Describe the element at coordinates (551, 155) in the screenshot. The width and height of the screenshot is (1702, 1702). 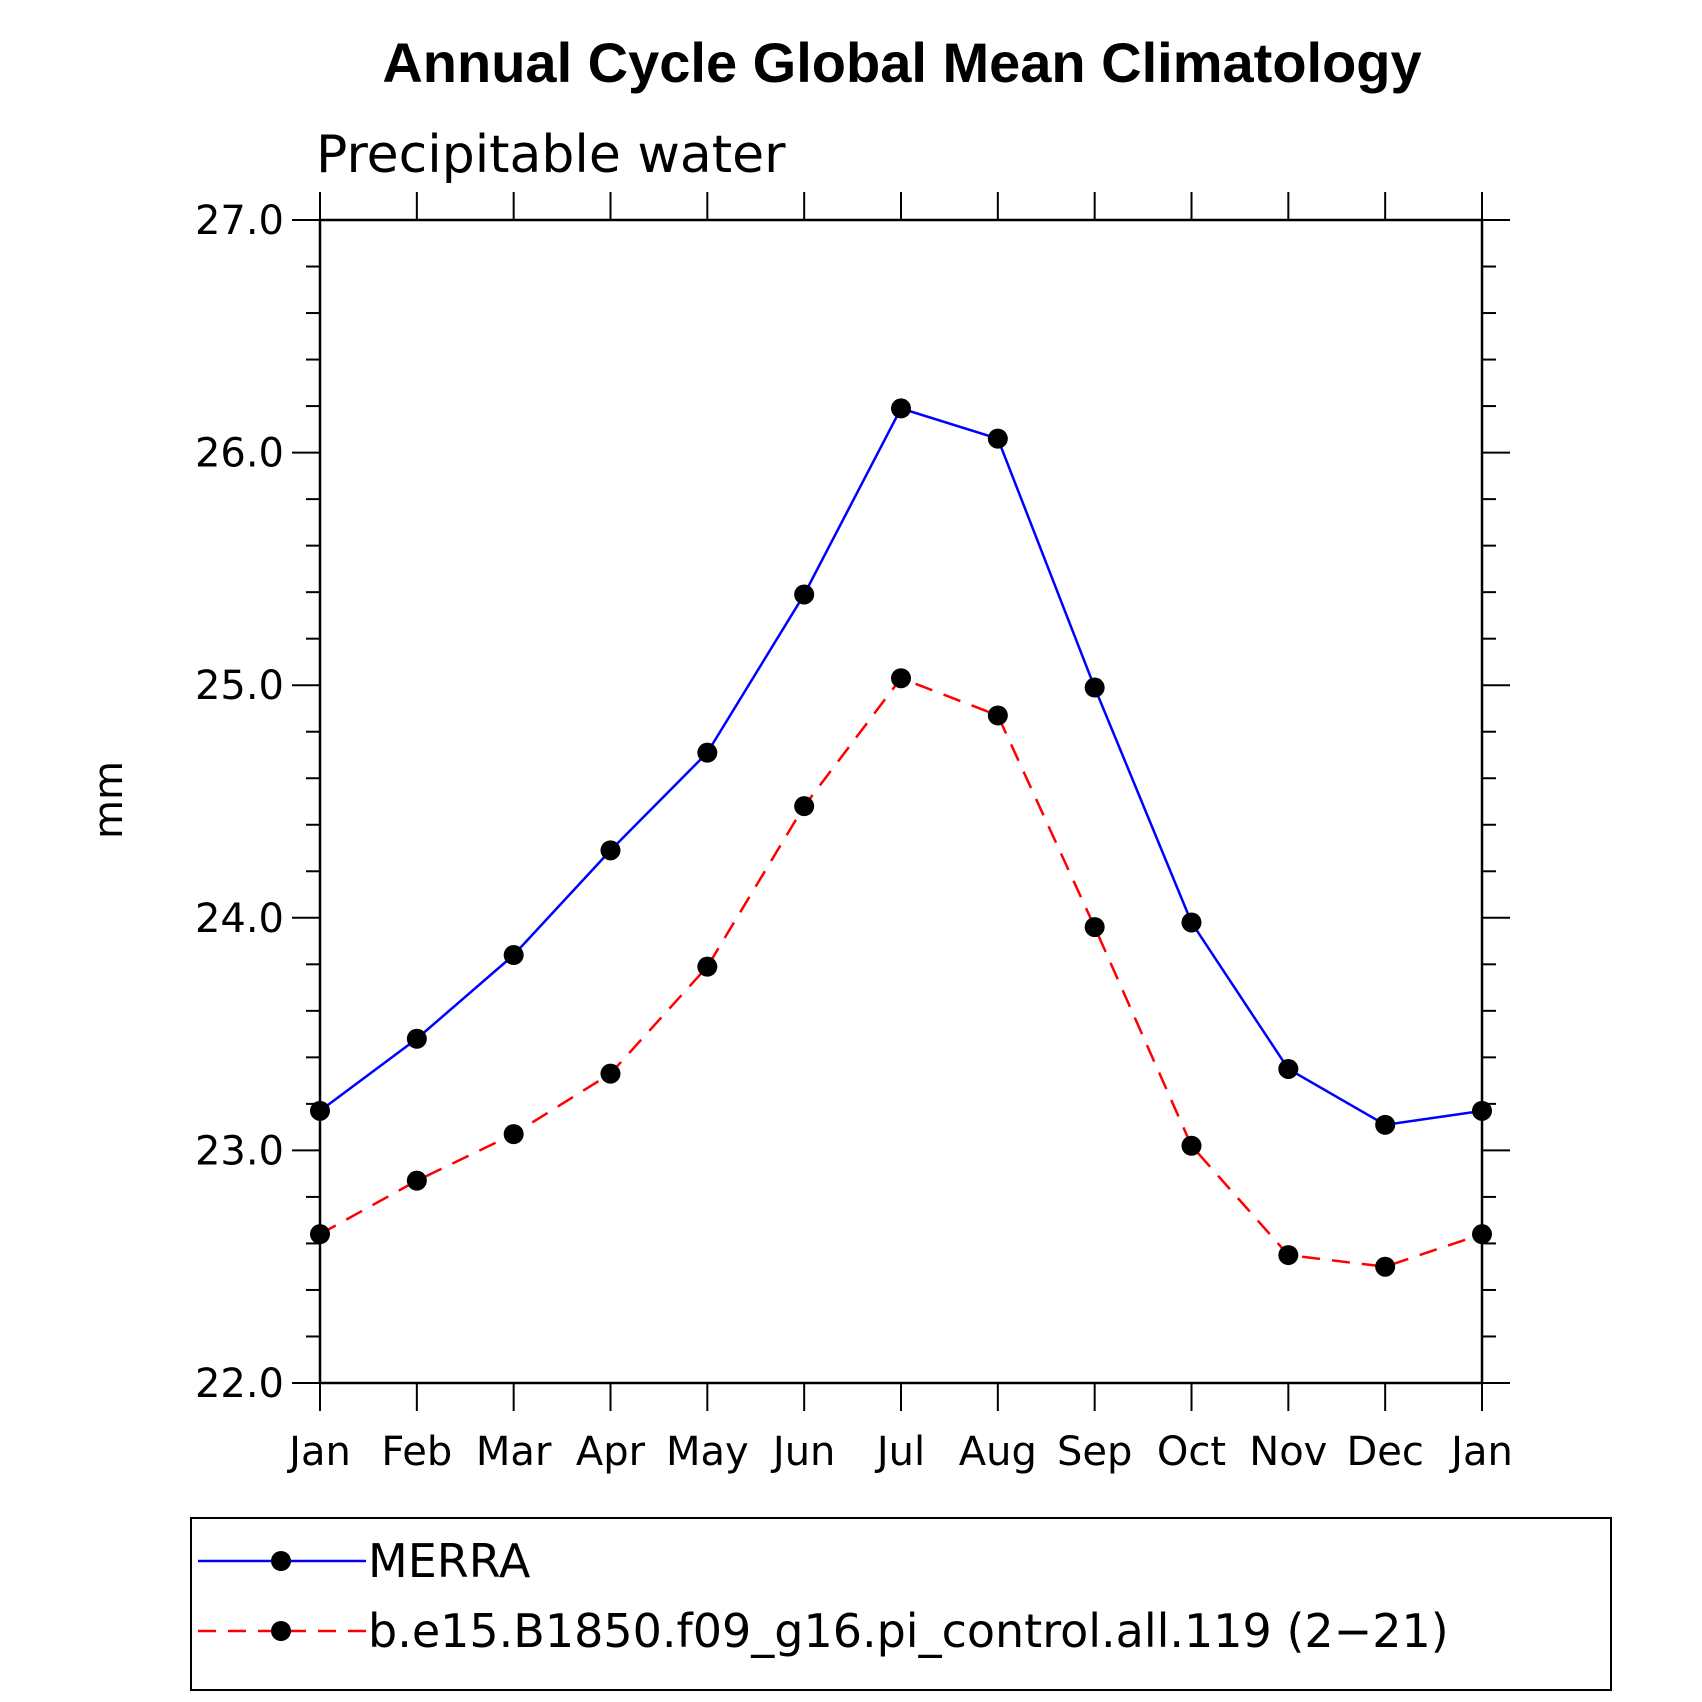
I see `chart-subtitle: Precipitable water` at that location.